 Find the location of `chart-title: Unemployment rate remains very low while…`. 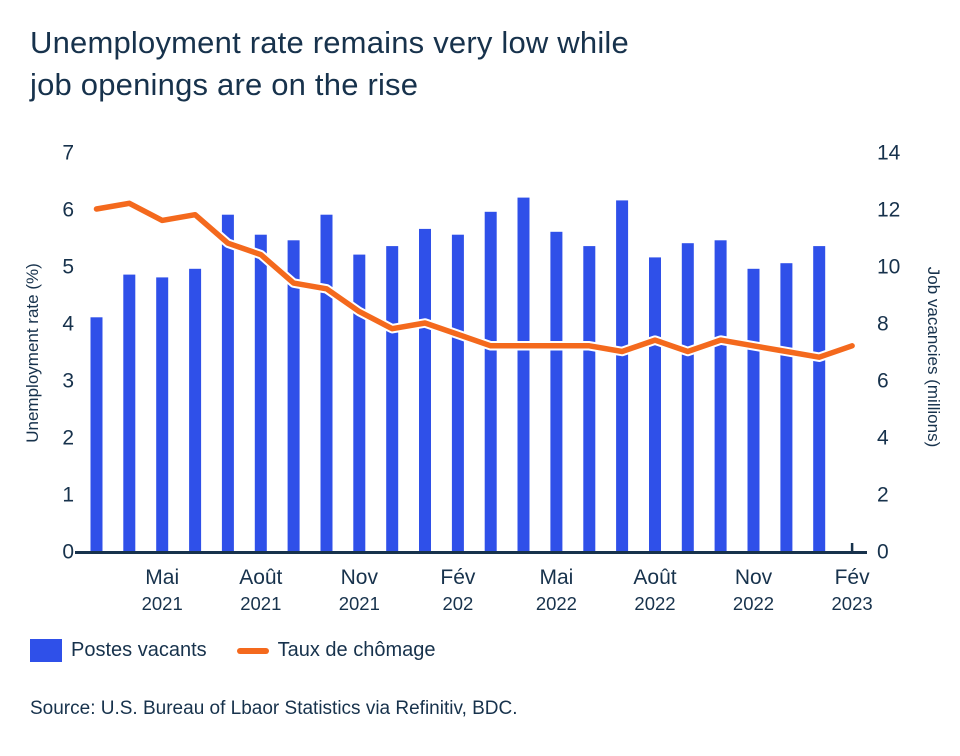

chart-title: Unemployment rate remains very low while… is located at coordinates (329, 64).